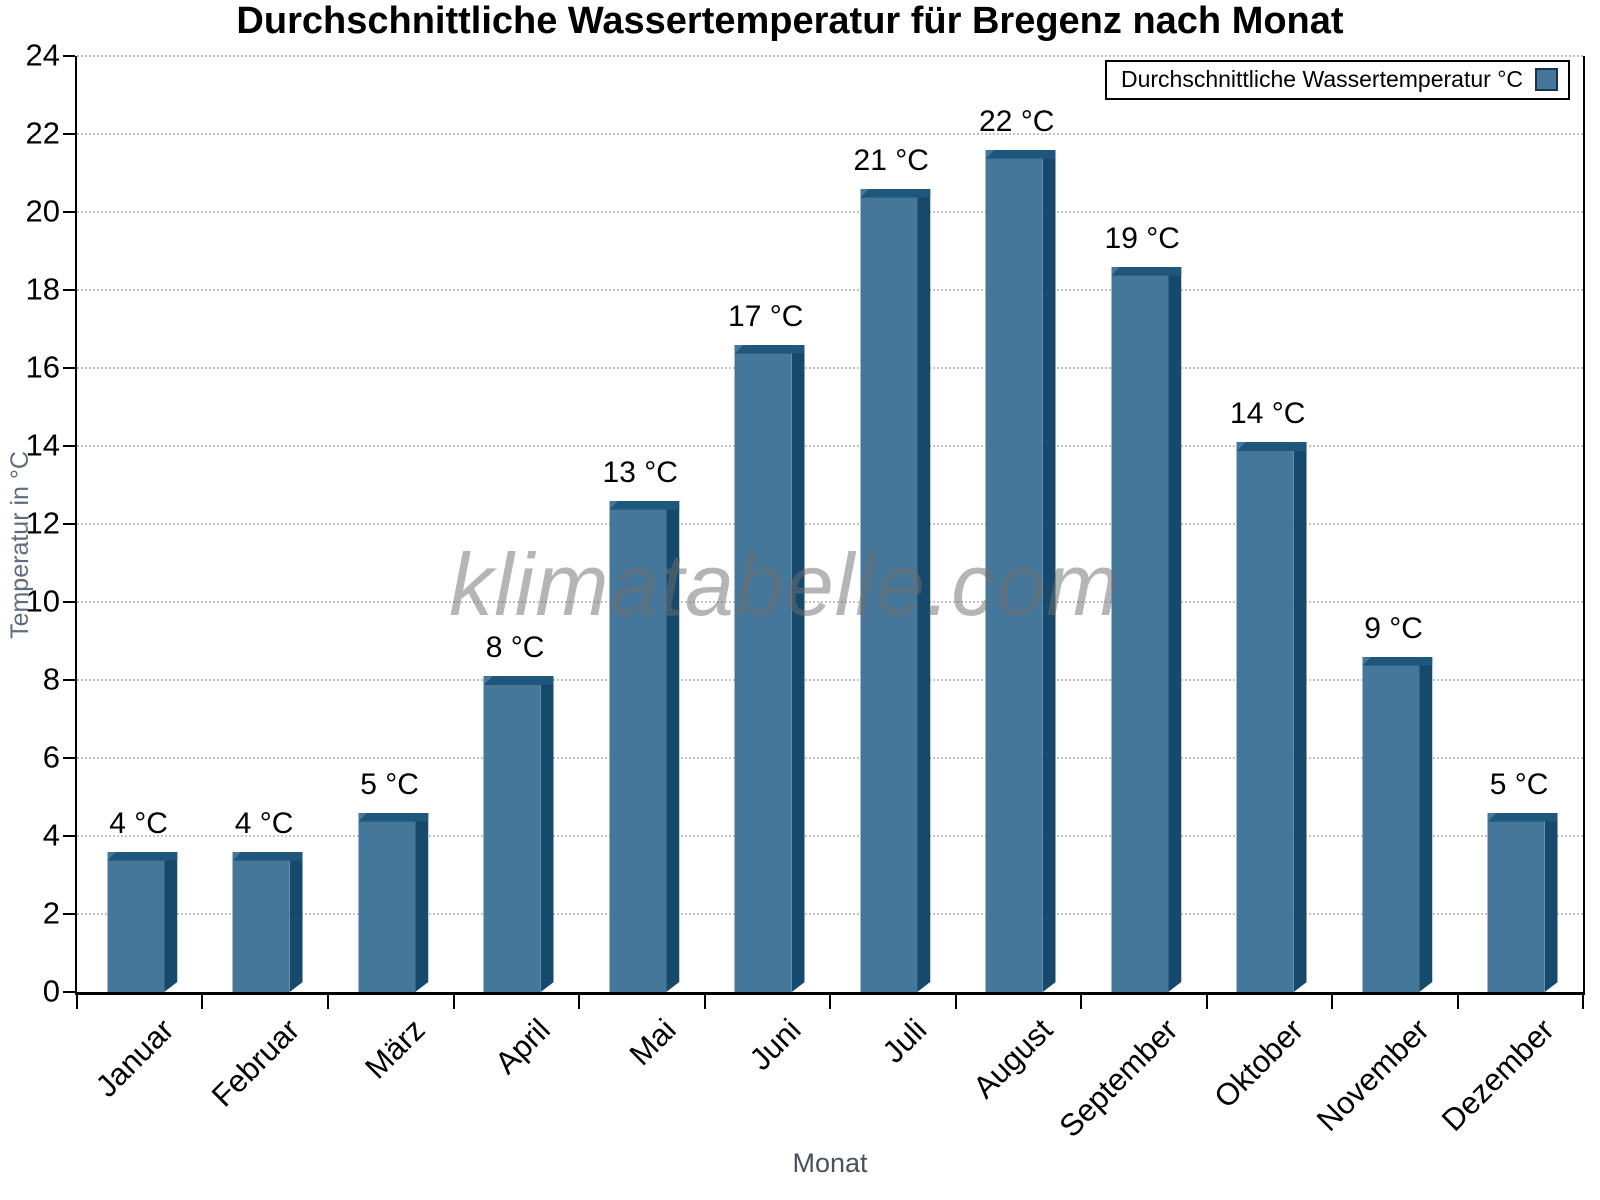 This screenshot has height=1200, width=1600. What do you see at coordinates (42, 601) in the screenshot?
I see `y-axis-tick-label-10: 10` at bounding box center [42, 601].